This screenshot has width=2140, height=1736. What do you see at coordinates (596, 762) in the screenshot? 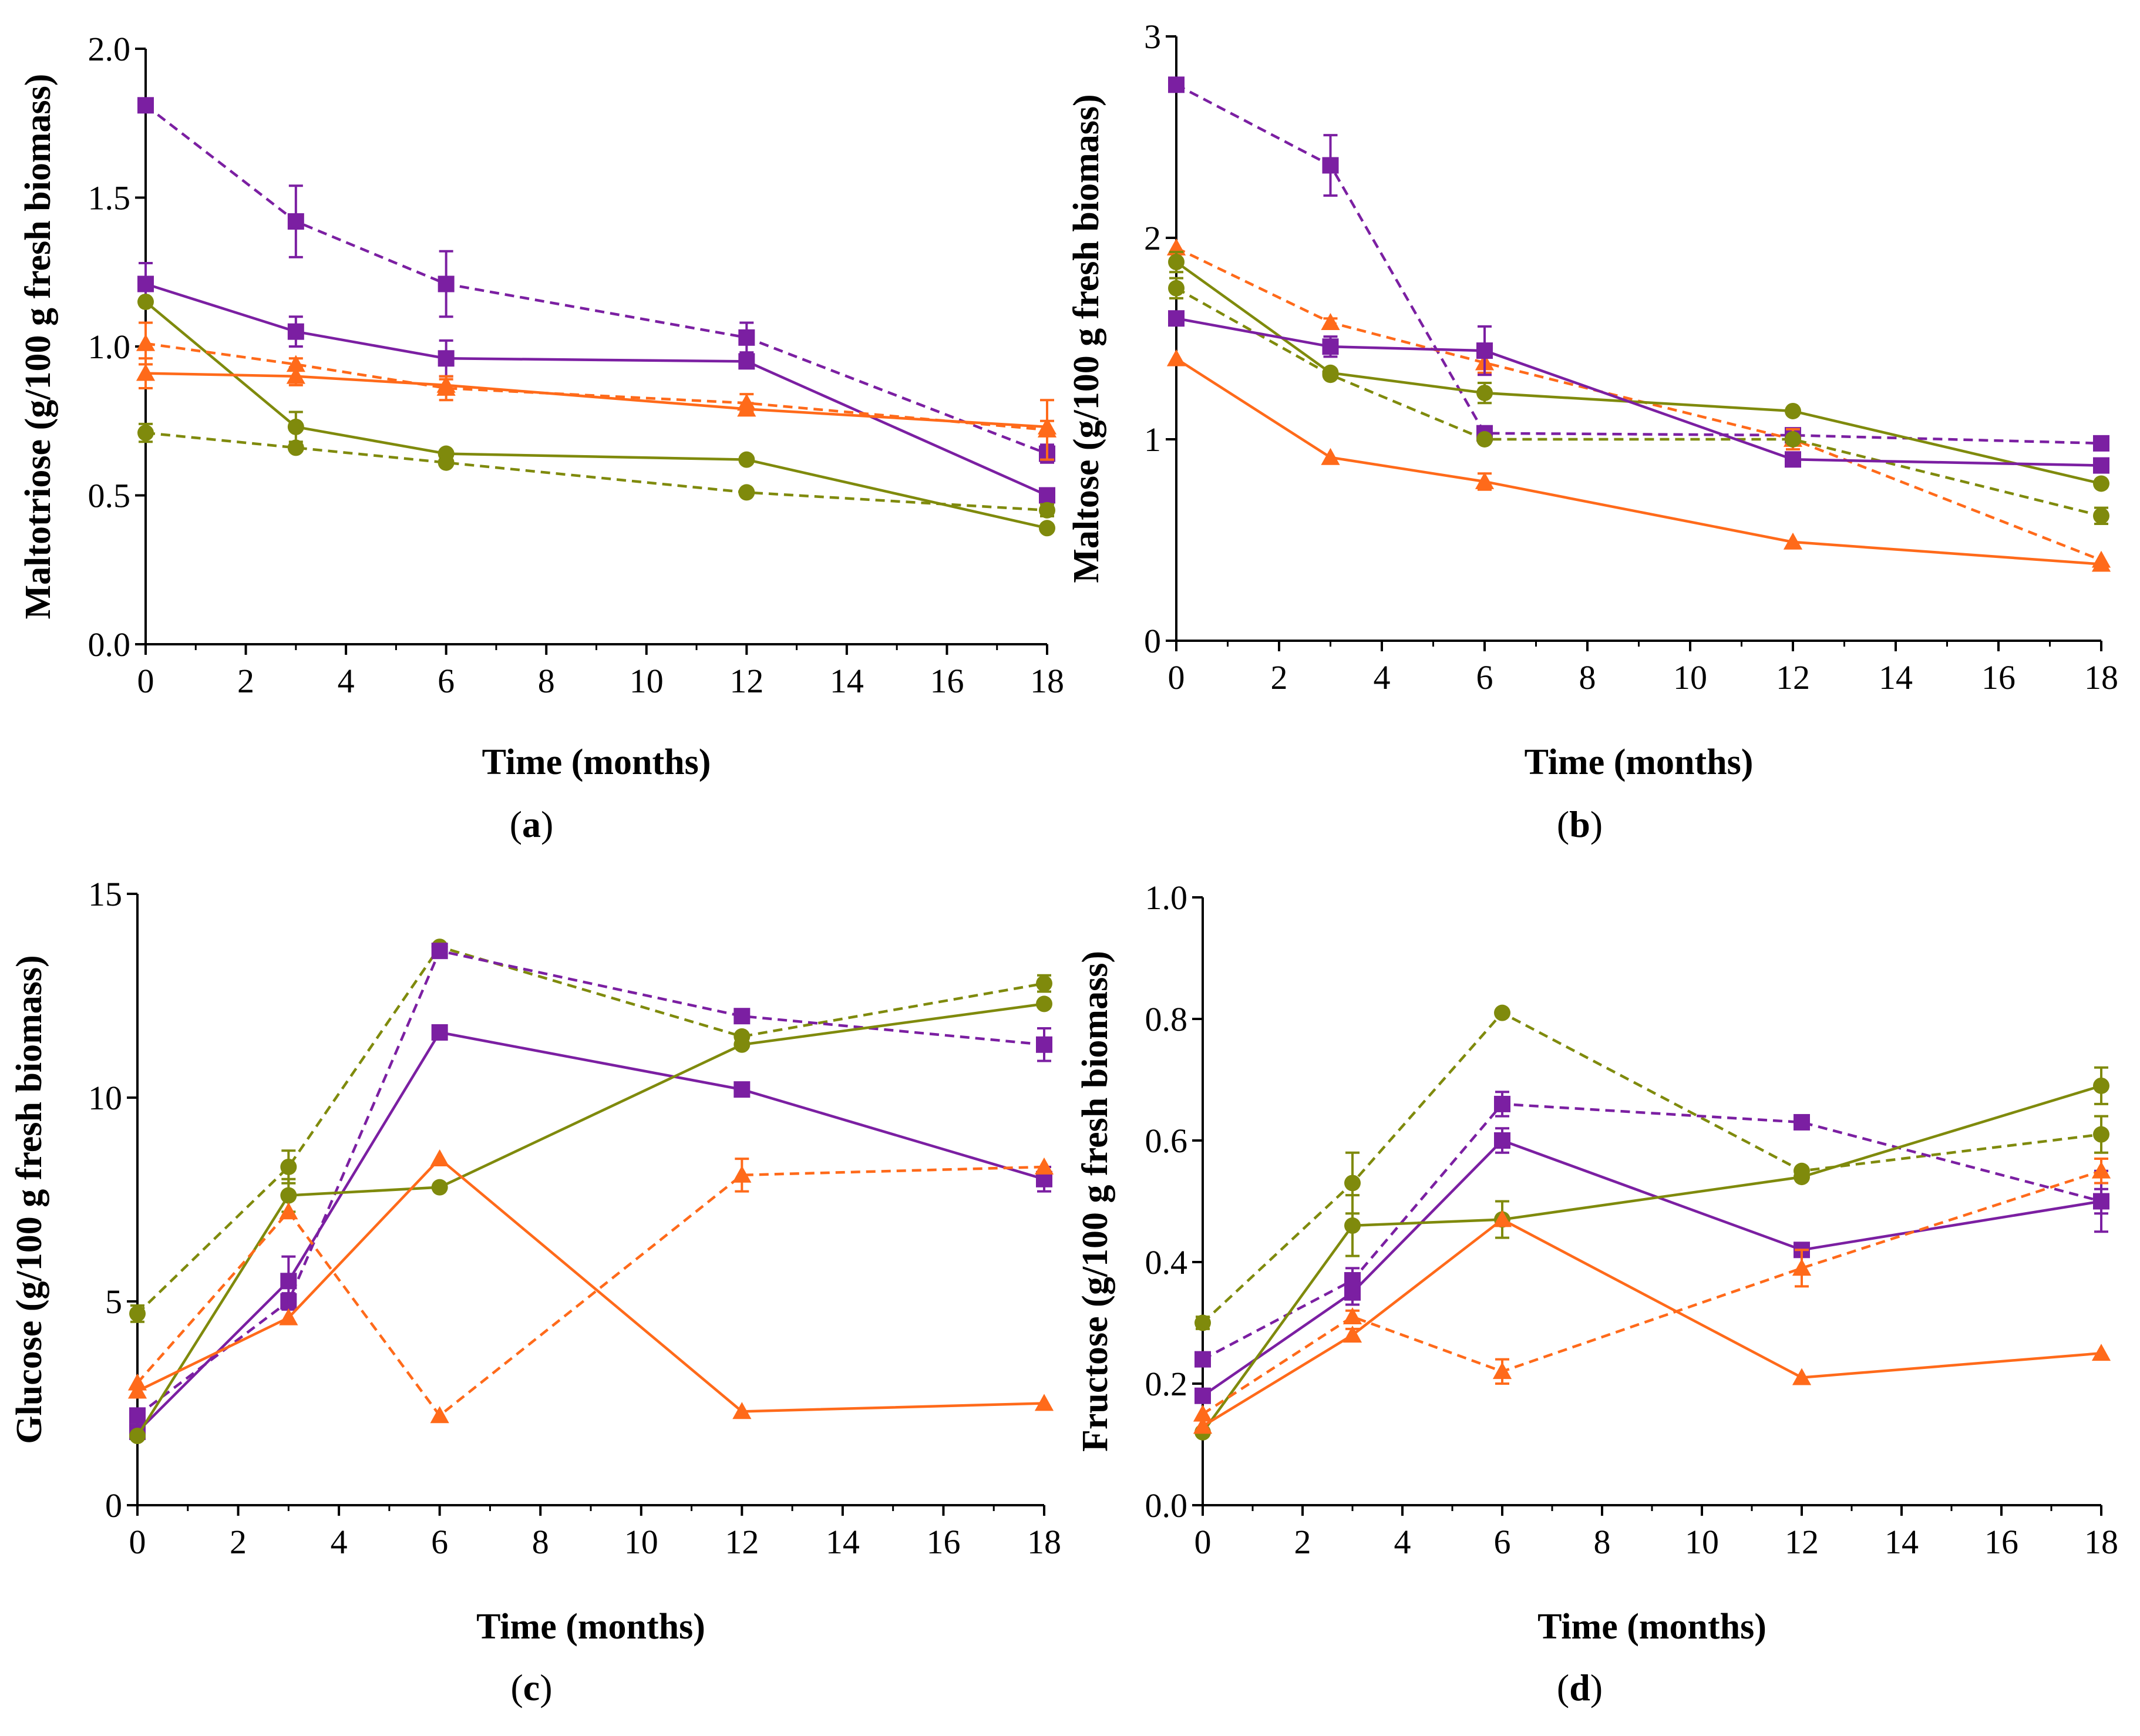
I see `x-axis-label: Time (months)` at bounding box center [596, 762].